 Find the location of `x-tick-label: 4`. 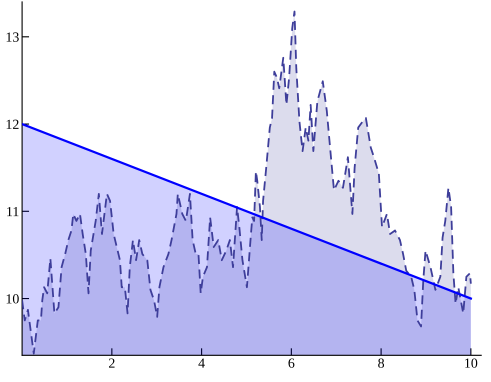

x-tick-label: 4 is located at coordinates (201, 363).